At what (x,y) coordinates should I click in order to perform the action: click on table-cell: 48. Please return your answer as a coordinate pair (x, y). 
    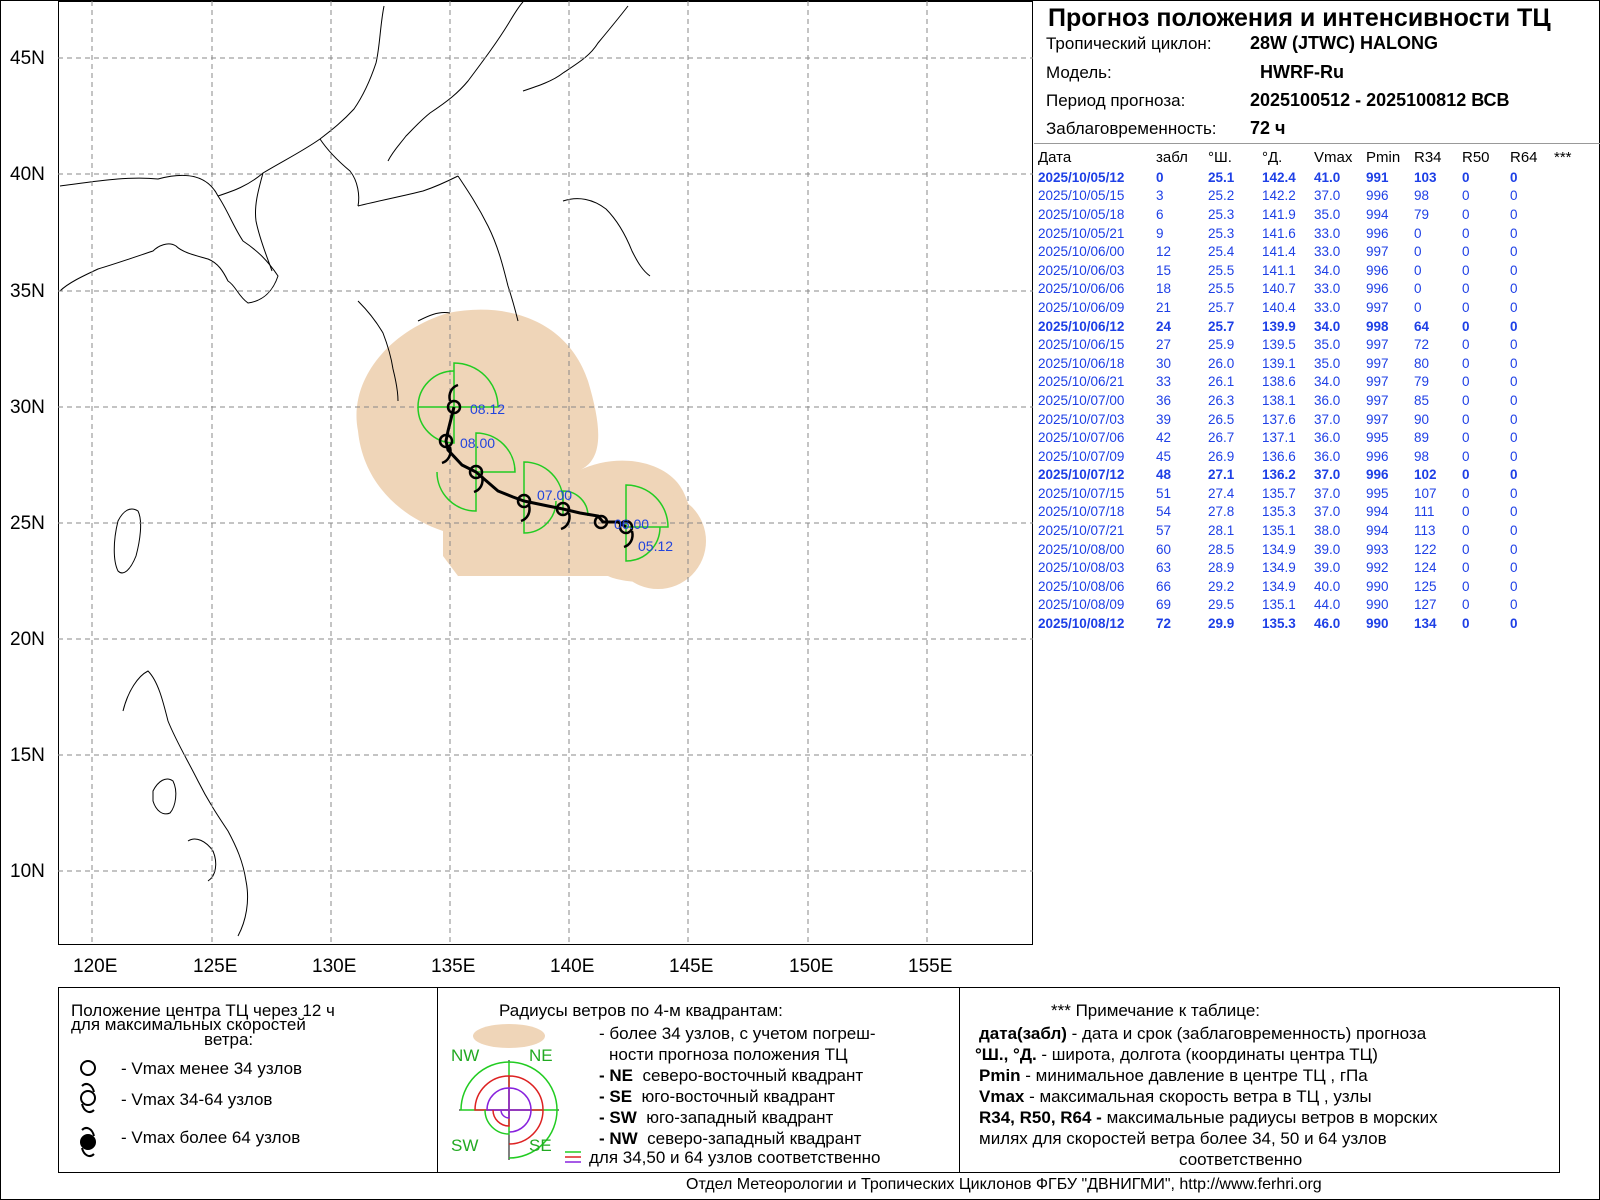
    Looking at the image, I should click on (1164, 475).